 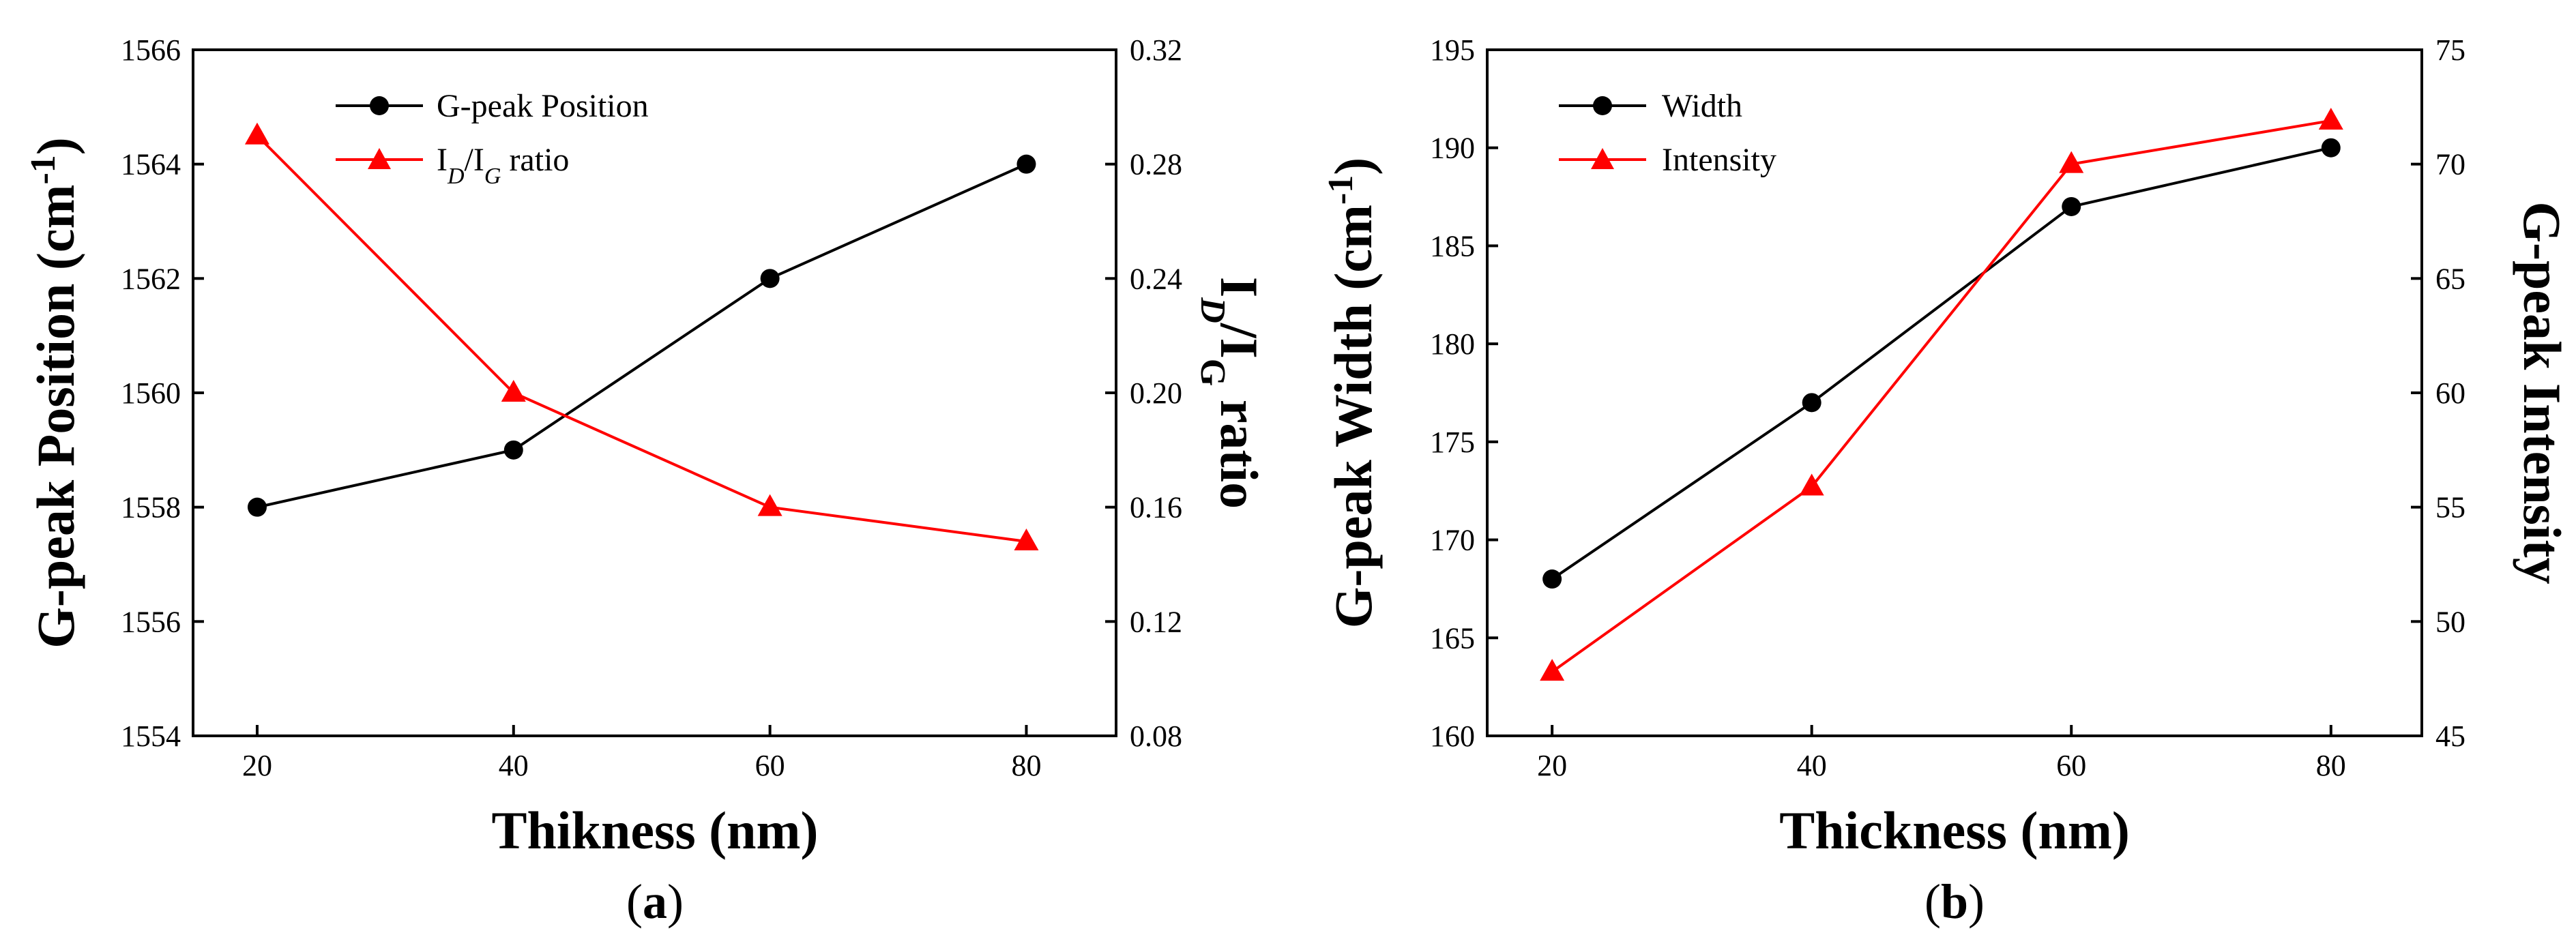 What do you see at coordinates (1668, 133) in the screenshot?
I see `panel-b-legend: Width Intensity` at bounding box center [1668, 133].